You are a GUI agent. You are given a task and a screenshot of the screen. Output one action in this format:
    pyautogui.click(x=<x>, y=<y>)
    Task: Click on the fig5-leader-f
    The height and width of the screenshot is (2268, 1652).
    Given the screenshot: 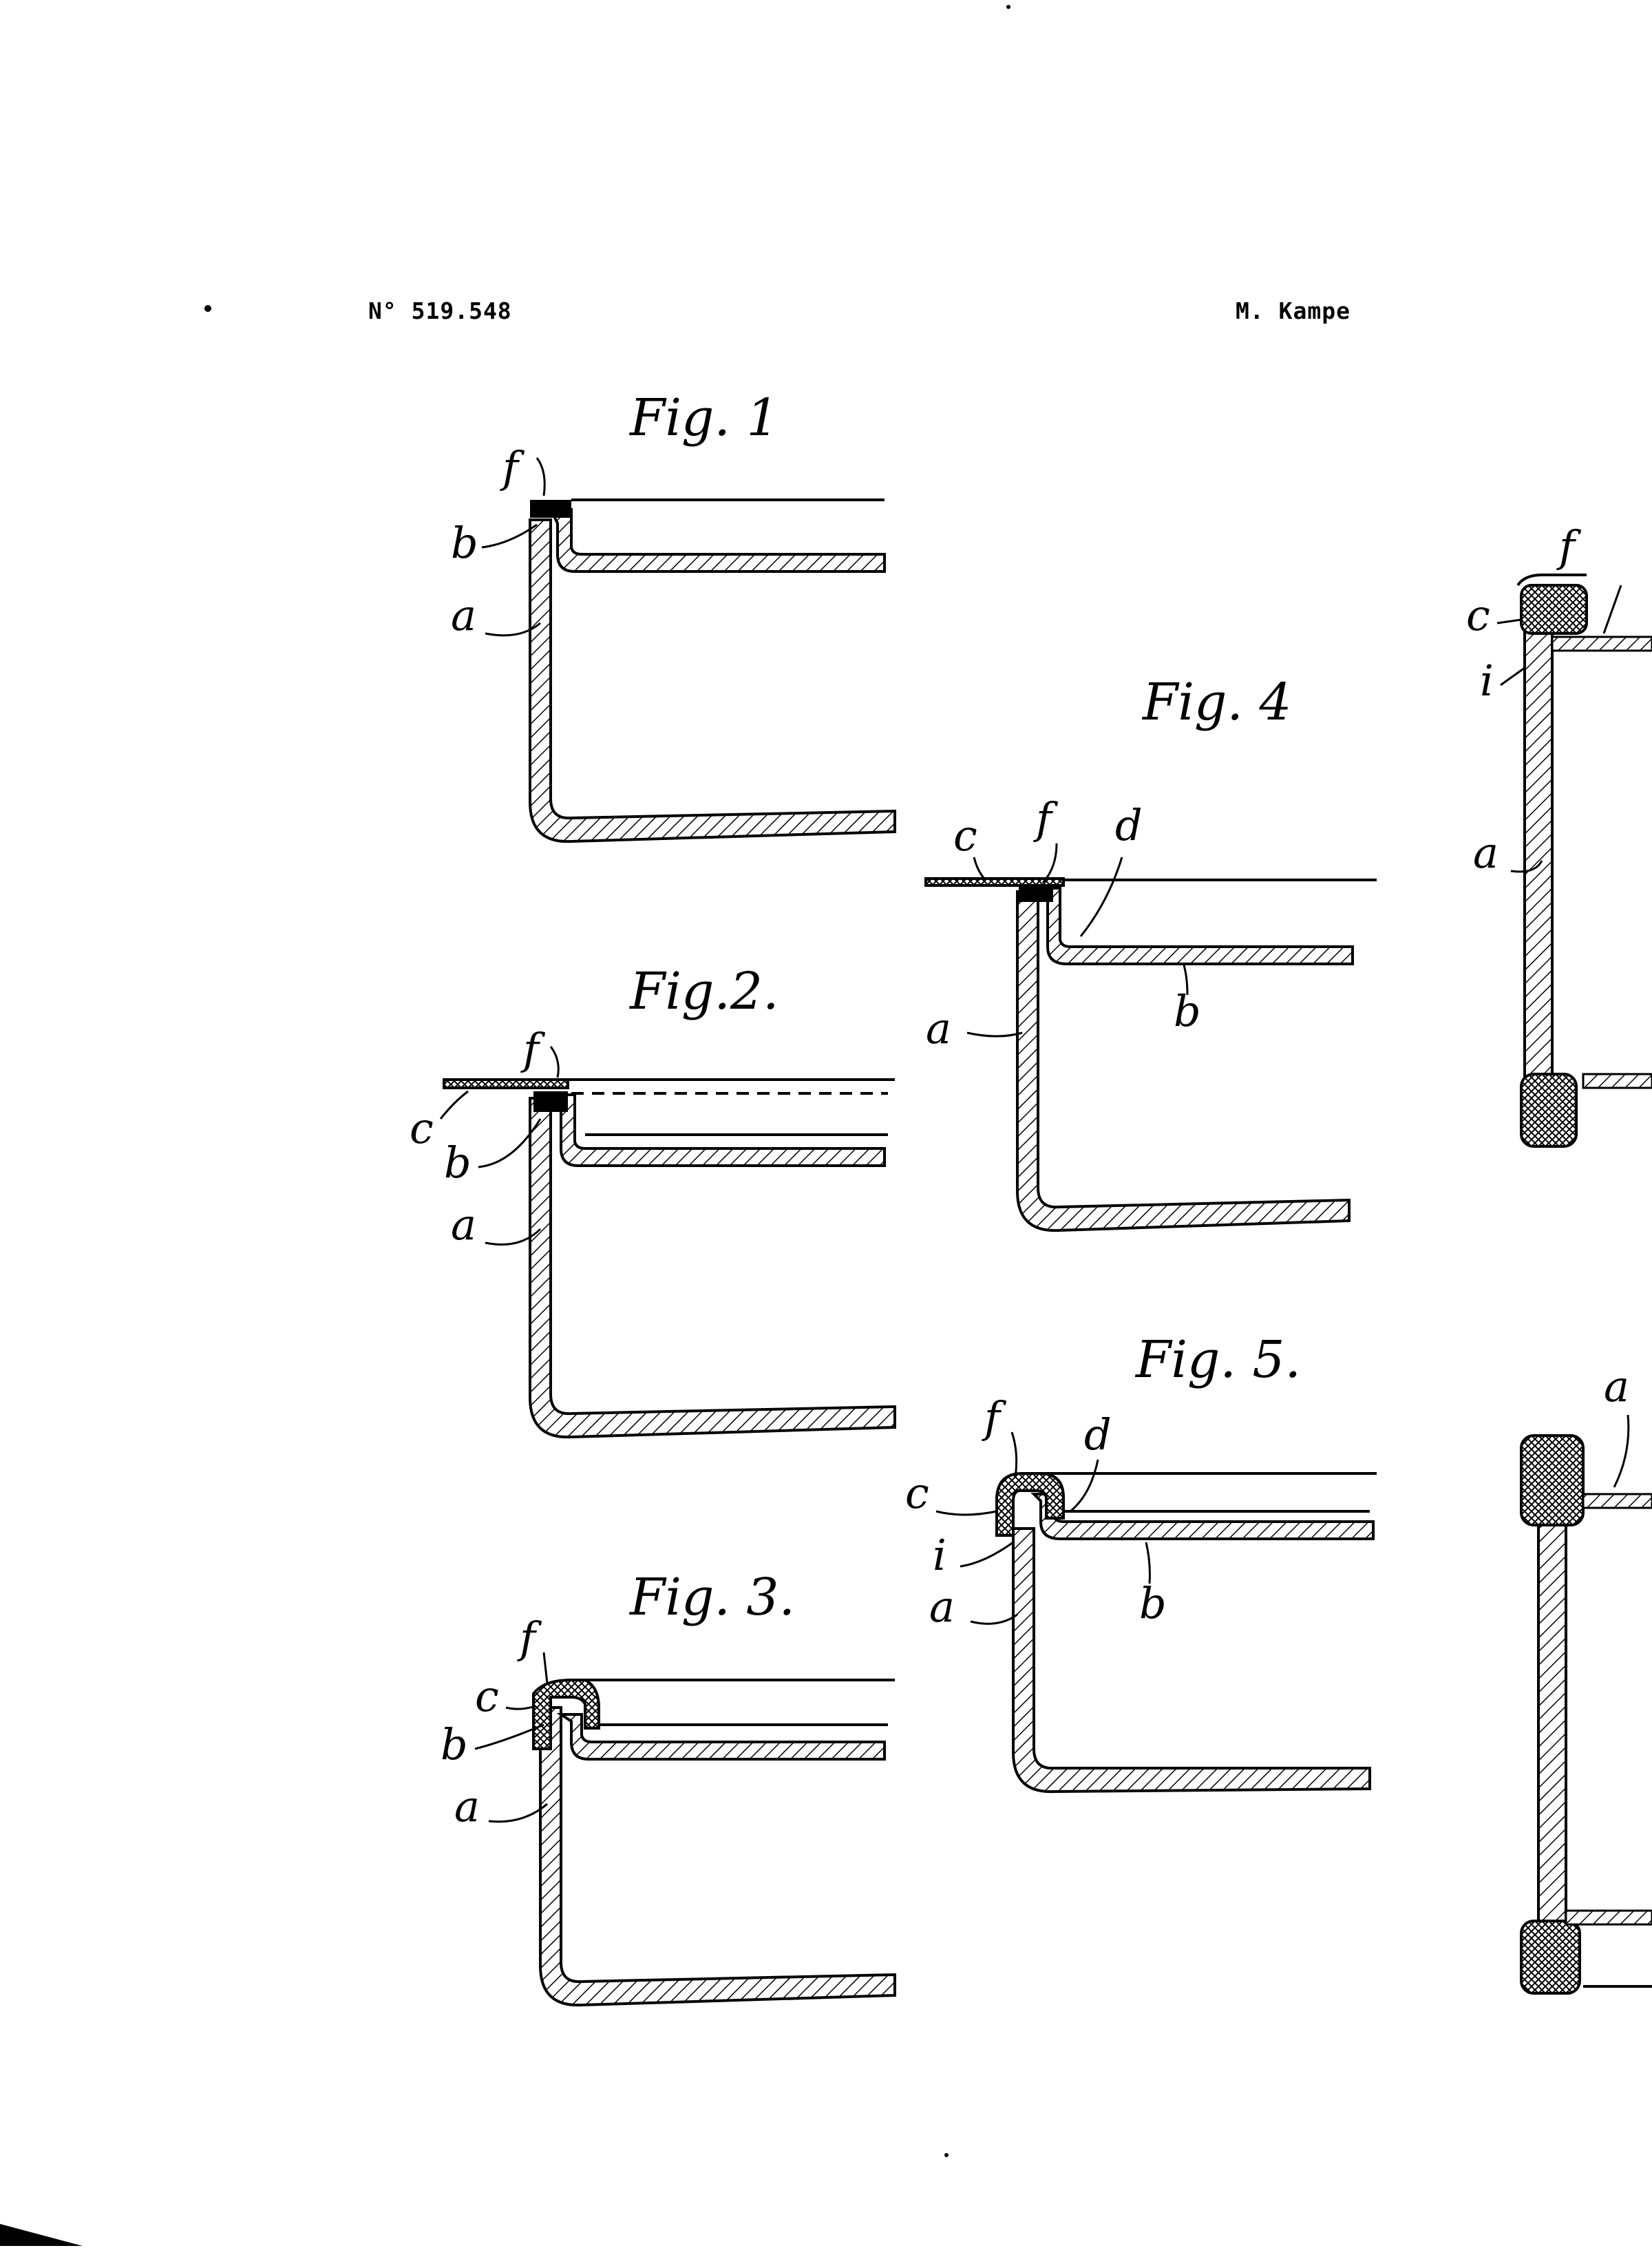 What is the action you would take?
    pyautogui.click(x=1014, y=1454)
    